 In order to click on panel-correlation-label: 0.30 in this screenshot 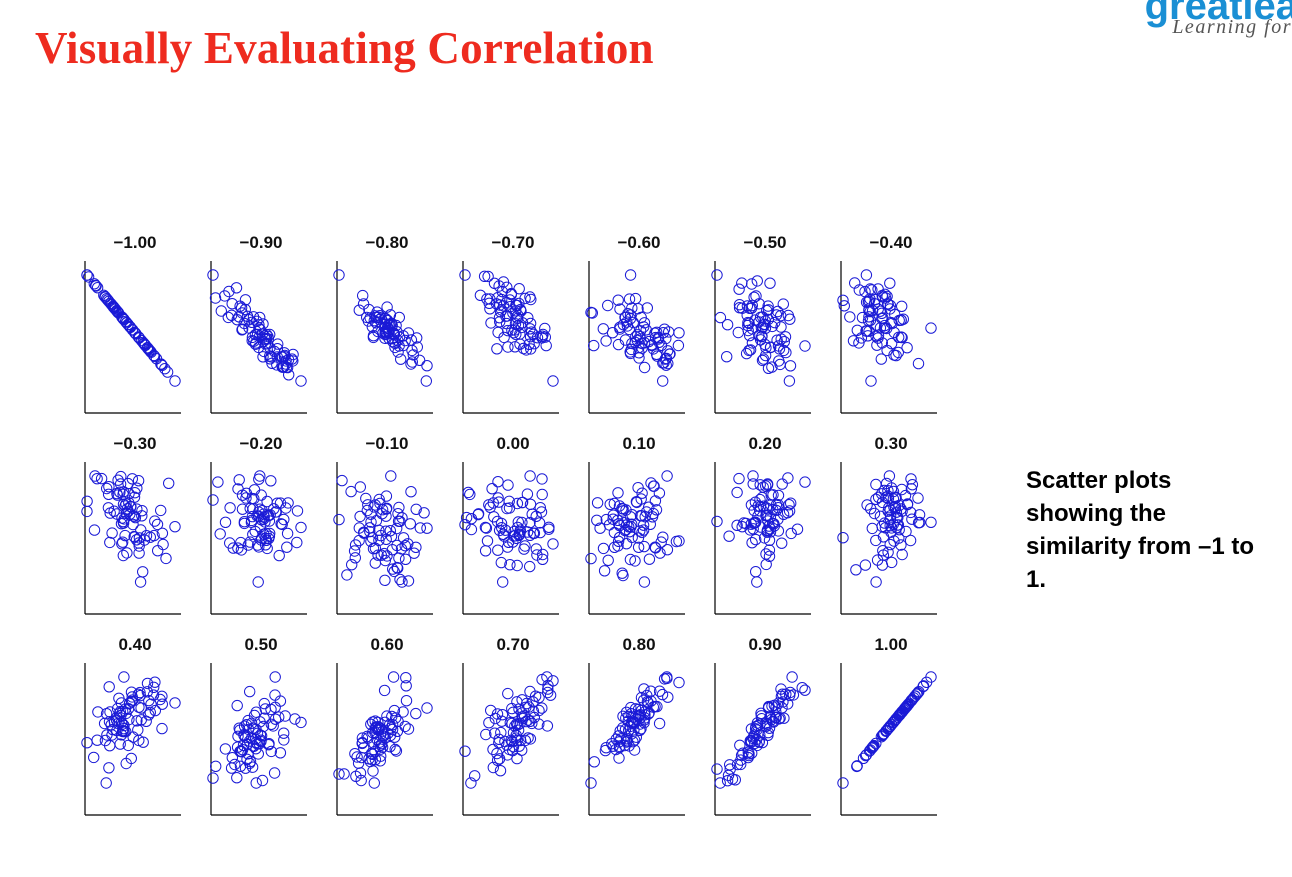, I will do `click(890, 443)`.